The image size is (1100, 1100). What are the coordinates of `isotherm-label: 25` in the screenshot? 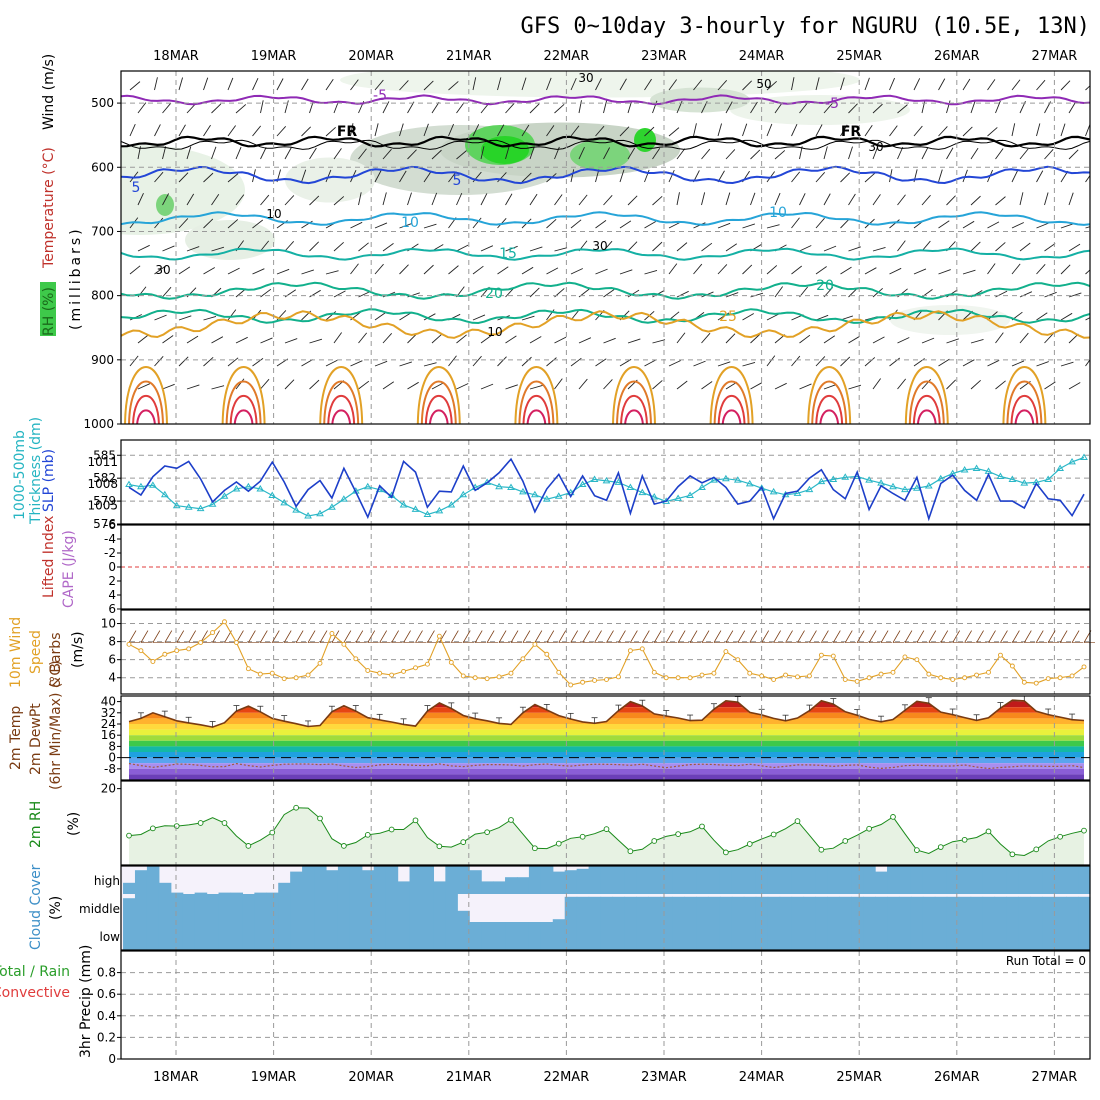 It's located at (728, 317).